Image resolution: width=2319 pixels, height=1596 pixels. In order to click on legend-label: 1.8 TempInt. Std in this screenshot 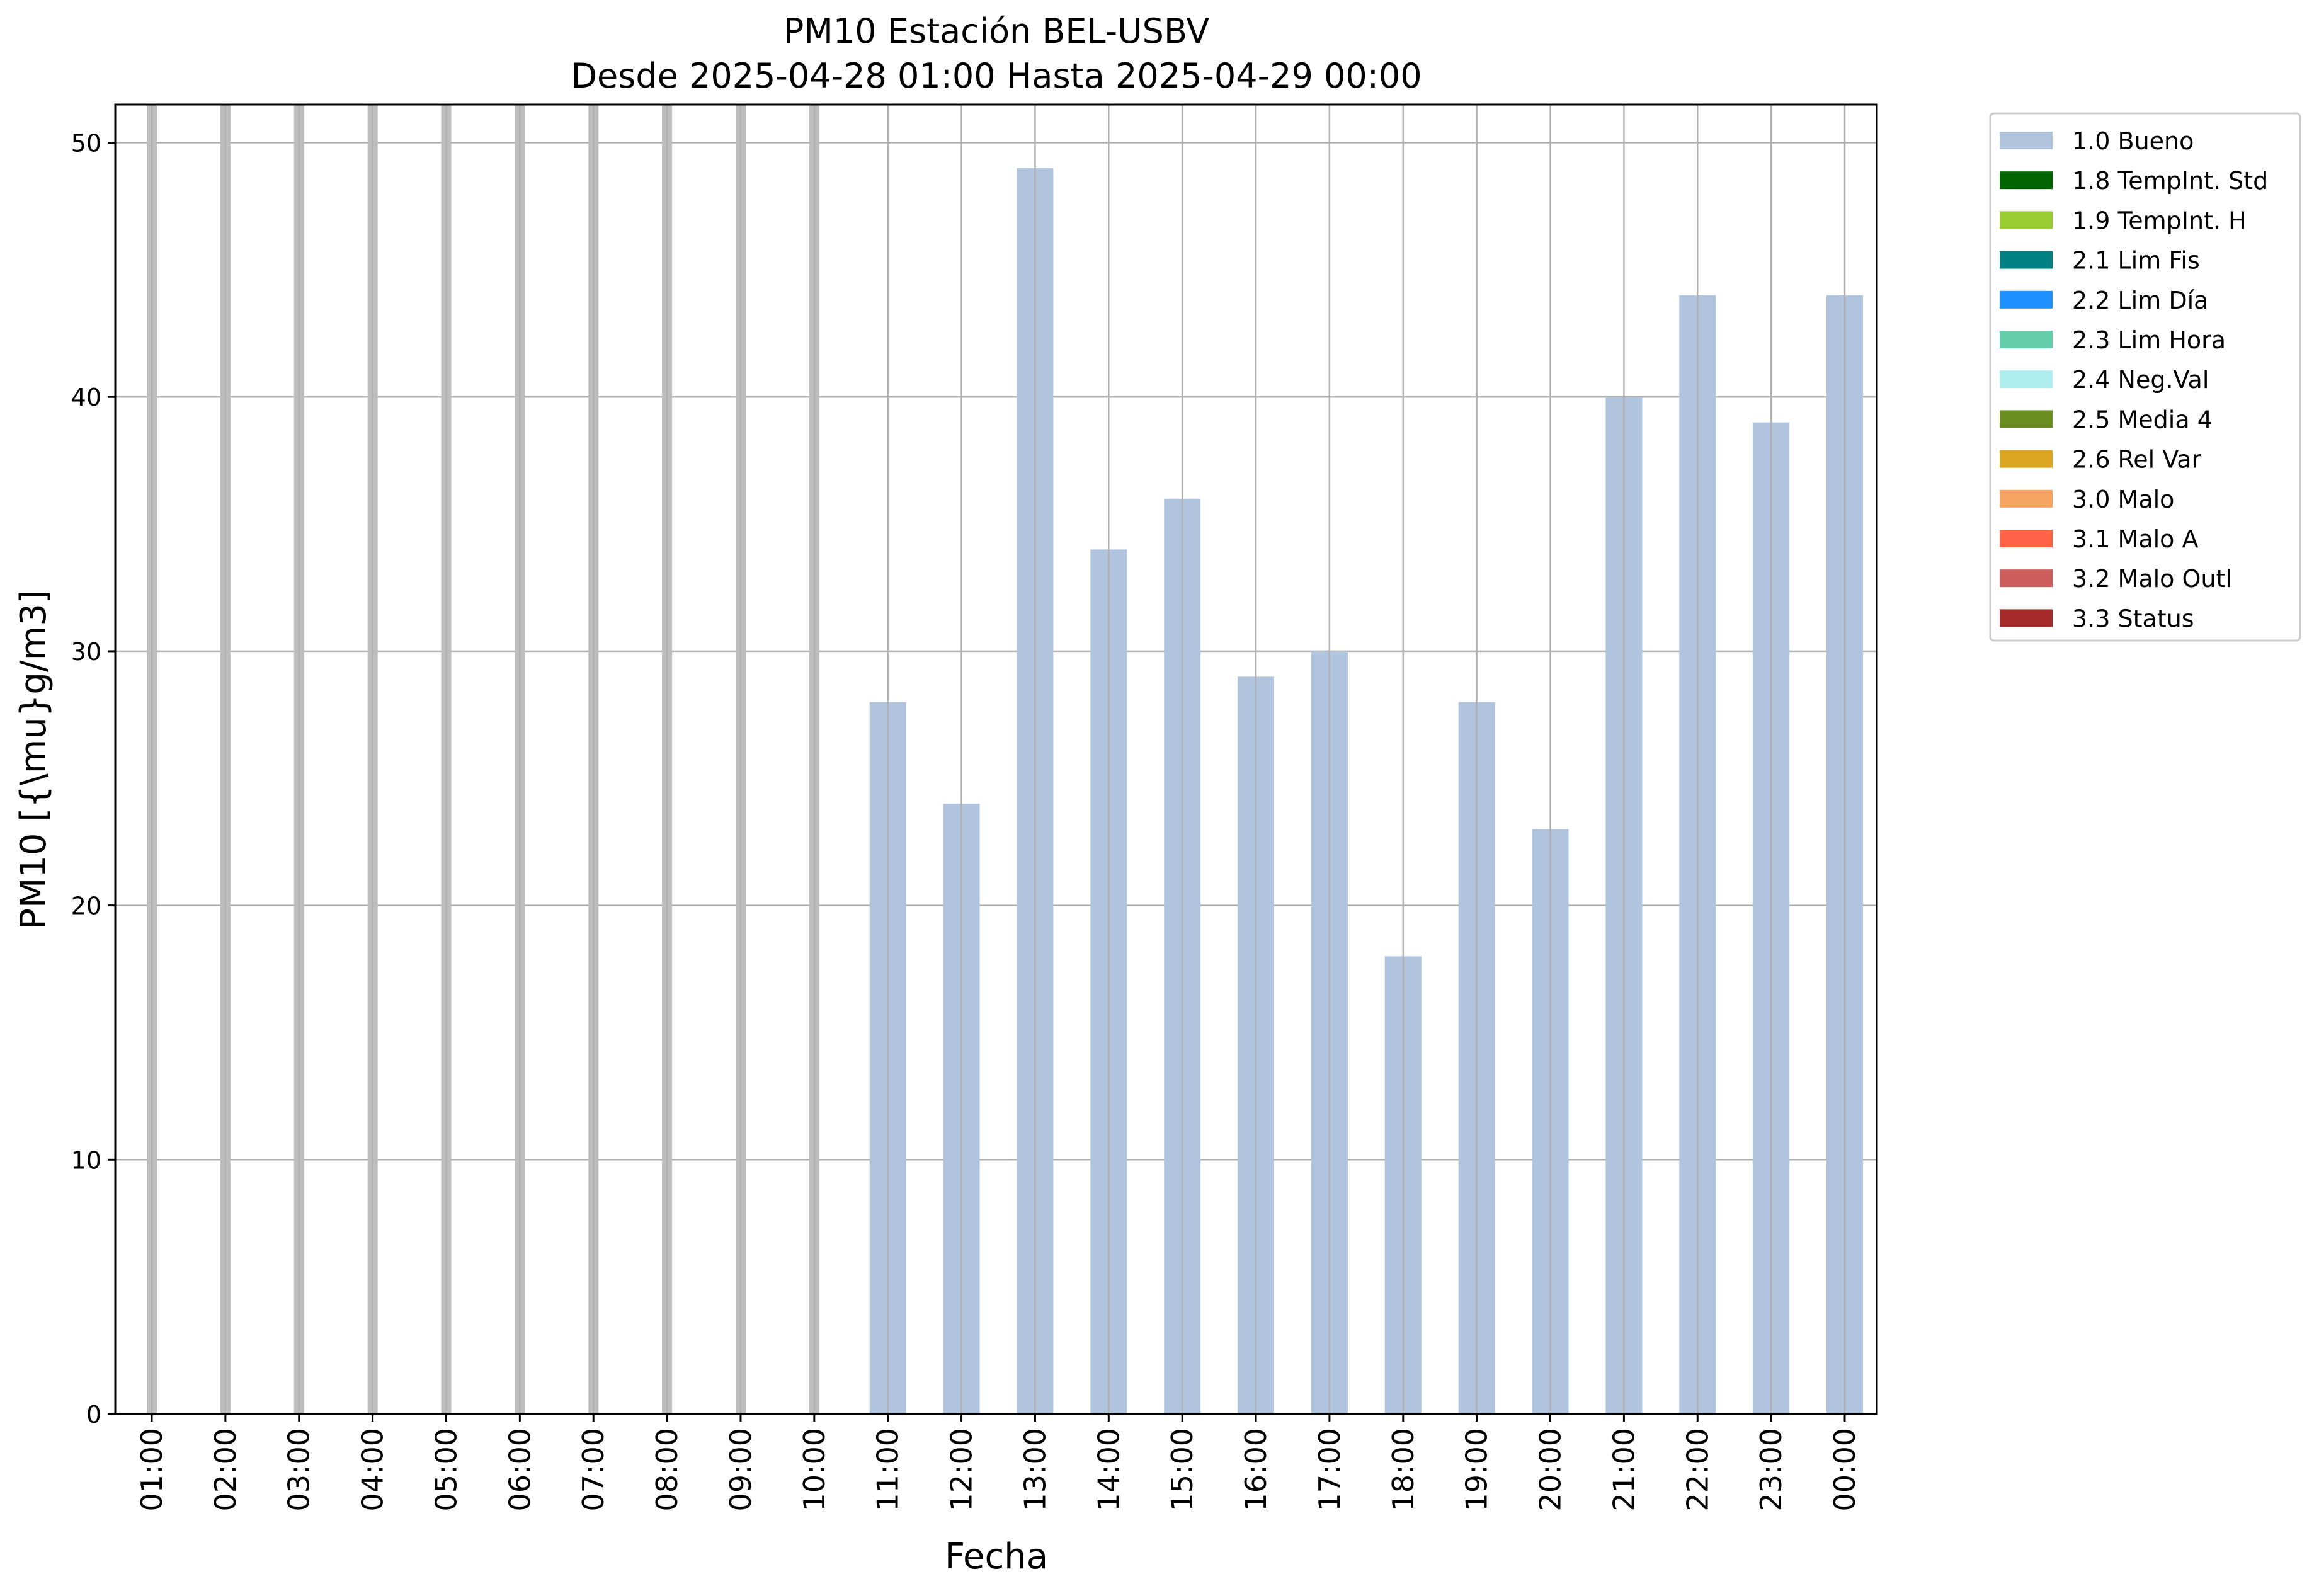, I will do `click(2170, 181)`.